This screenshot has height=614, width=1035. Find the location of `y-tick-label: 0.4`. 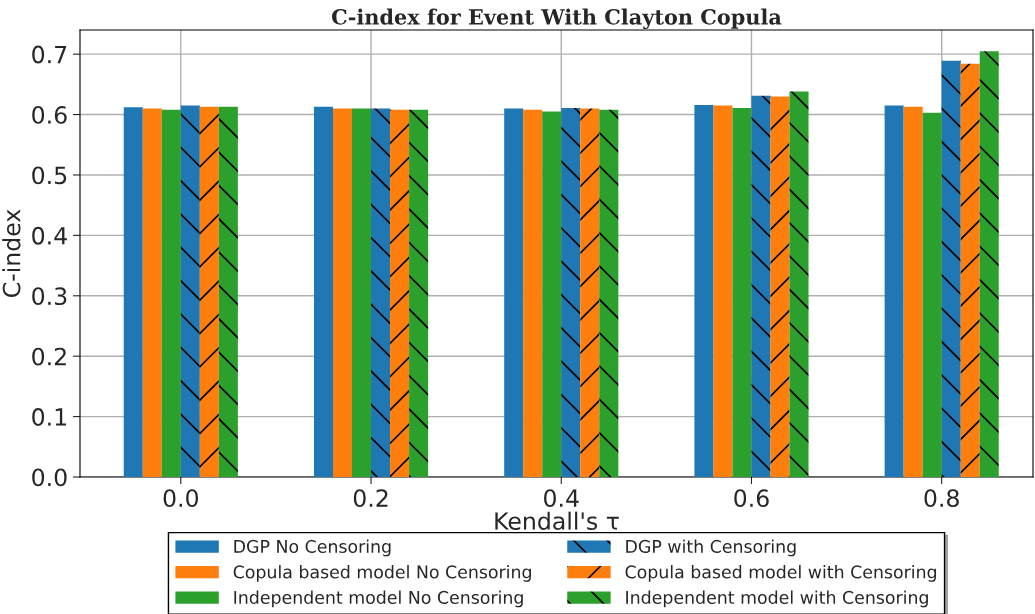

y-tick-label: 0.4 is located at coordinates (49, 235).